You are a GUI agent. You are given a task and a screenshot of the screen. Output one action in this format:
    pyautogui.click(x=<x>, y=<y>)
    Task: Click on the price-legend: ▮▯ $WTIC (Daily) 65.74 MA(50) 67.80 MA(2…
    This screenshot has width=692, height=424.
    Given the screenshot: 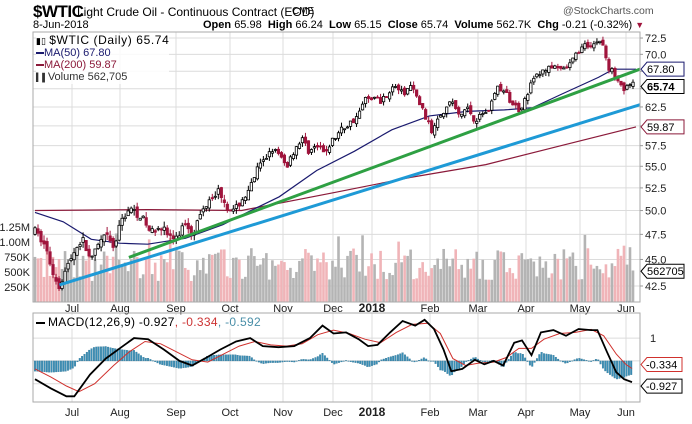 What is the action you would take?
    pyautogui.click(x=103, y=59)
    